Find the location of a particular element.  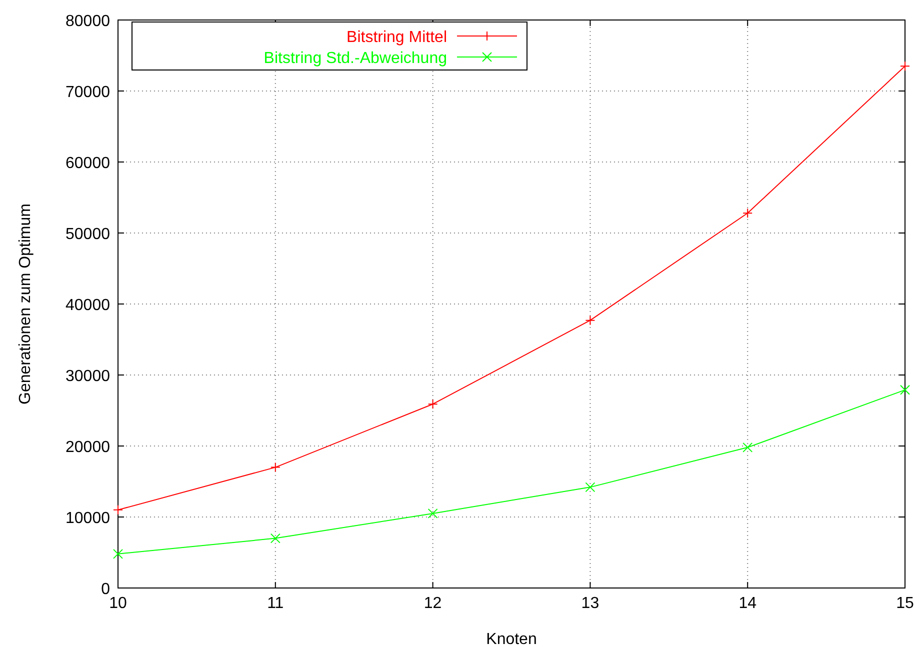

y-axis-title: Generationen zum Optimum is located at coordinates (25, 304).